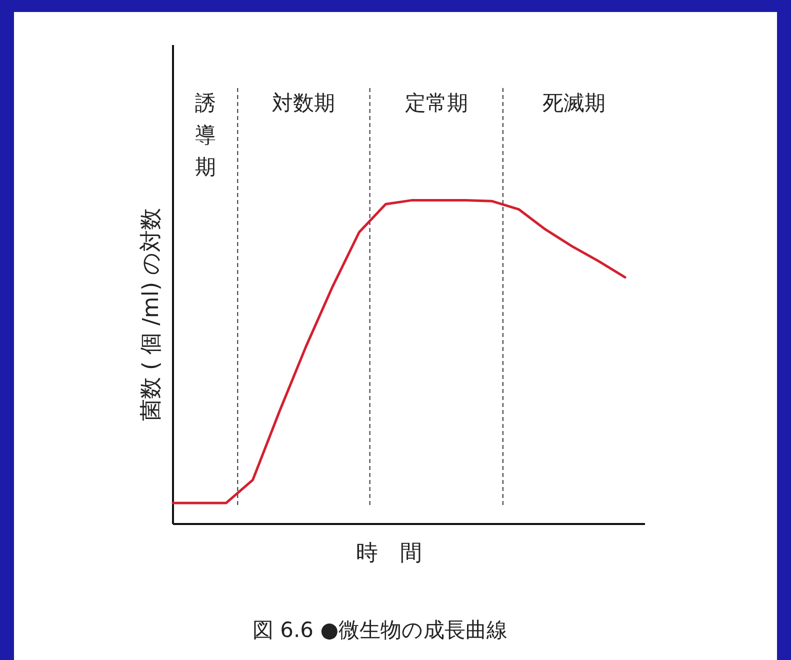 Image resolution: width=791 pixels, height=660 pixels. Describe the element at coordinates (380, 630) in the screenshot. I see `caption: 図 6.6 ●微生物の成長曲線` at that location.